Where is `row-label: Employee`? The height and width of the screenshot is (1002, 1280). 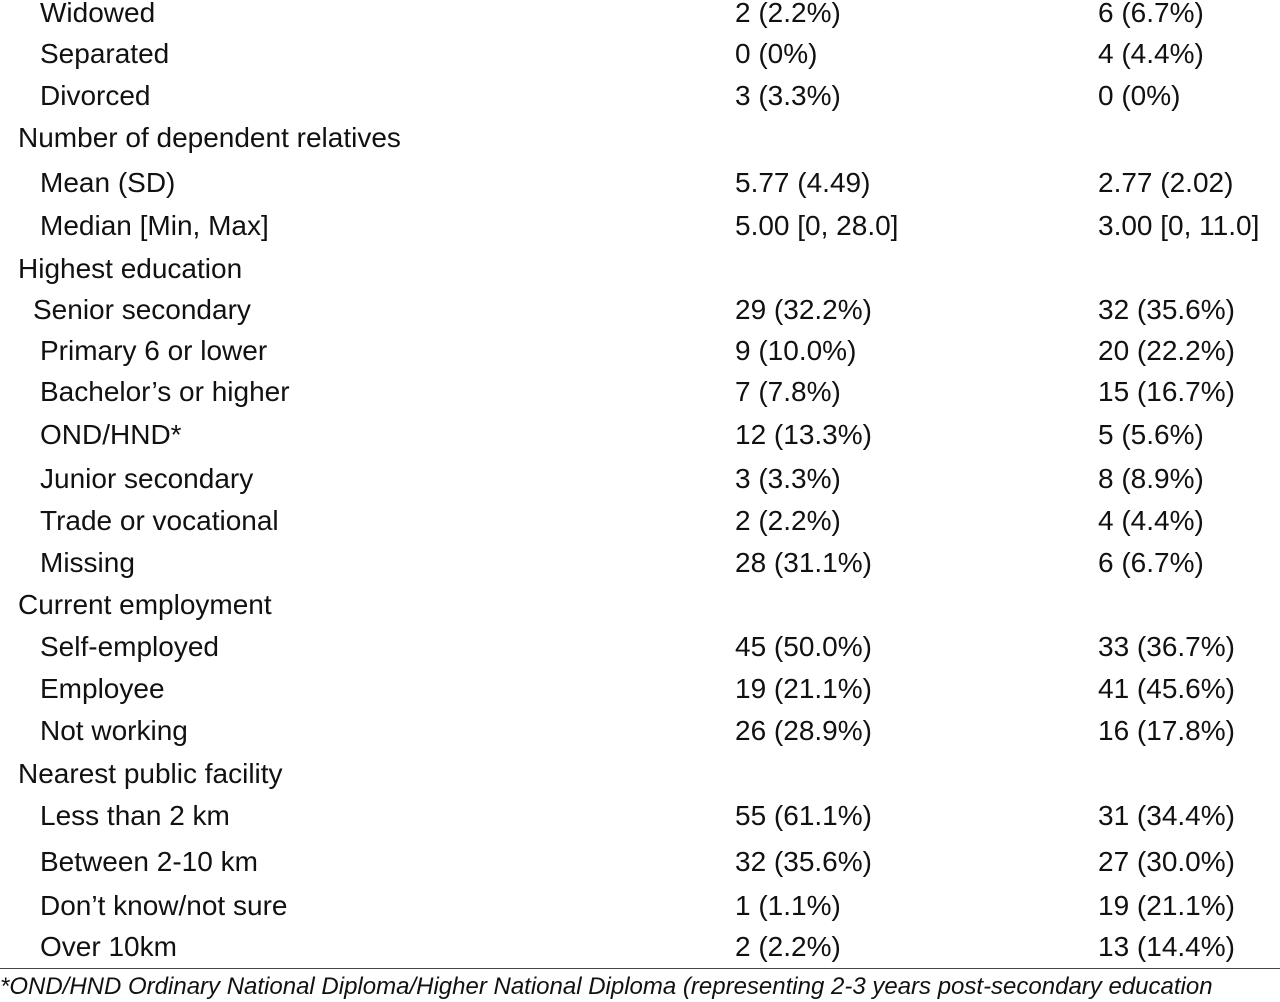
row-label: Employee is located at coordinates (102, 688).